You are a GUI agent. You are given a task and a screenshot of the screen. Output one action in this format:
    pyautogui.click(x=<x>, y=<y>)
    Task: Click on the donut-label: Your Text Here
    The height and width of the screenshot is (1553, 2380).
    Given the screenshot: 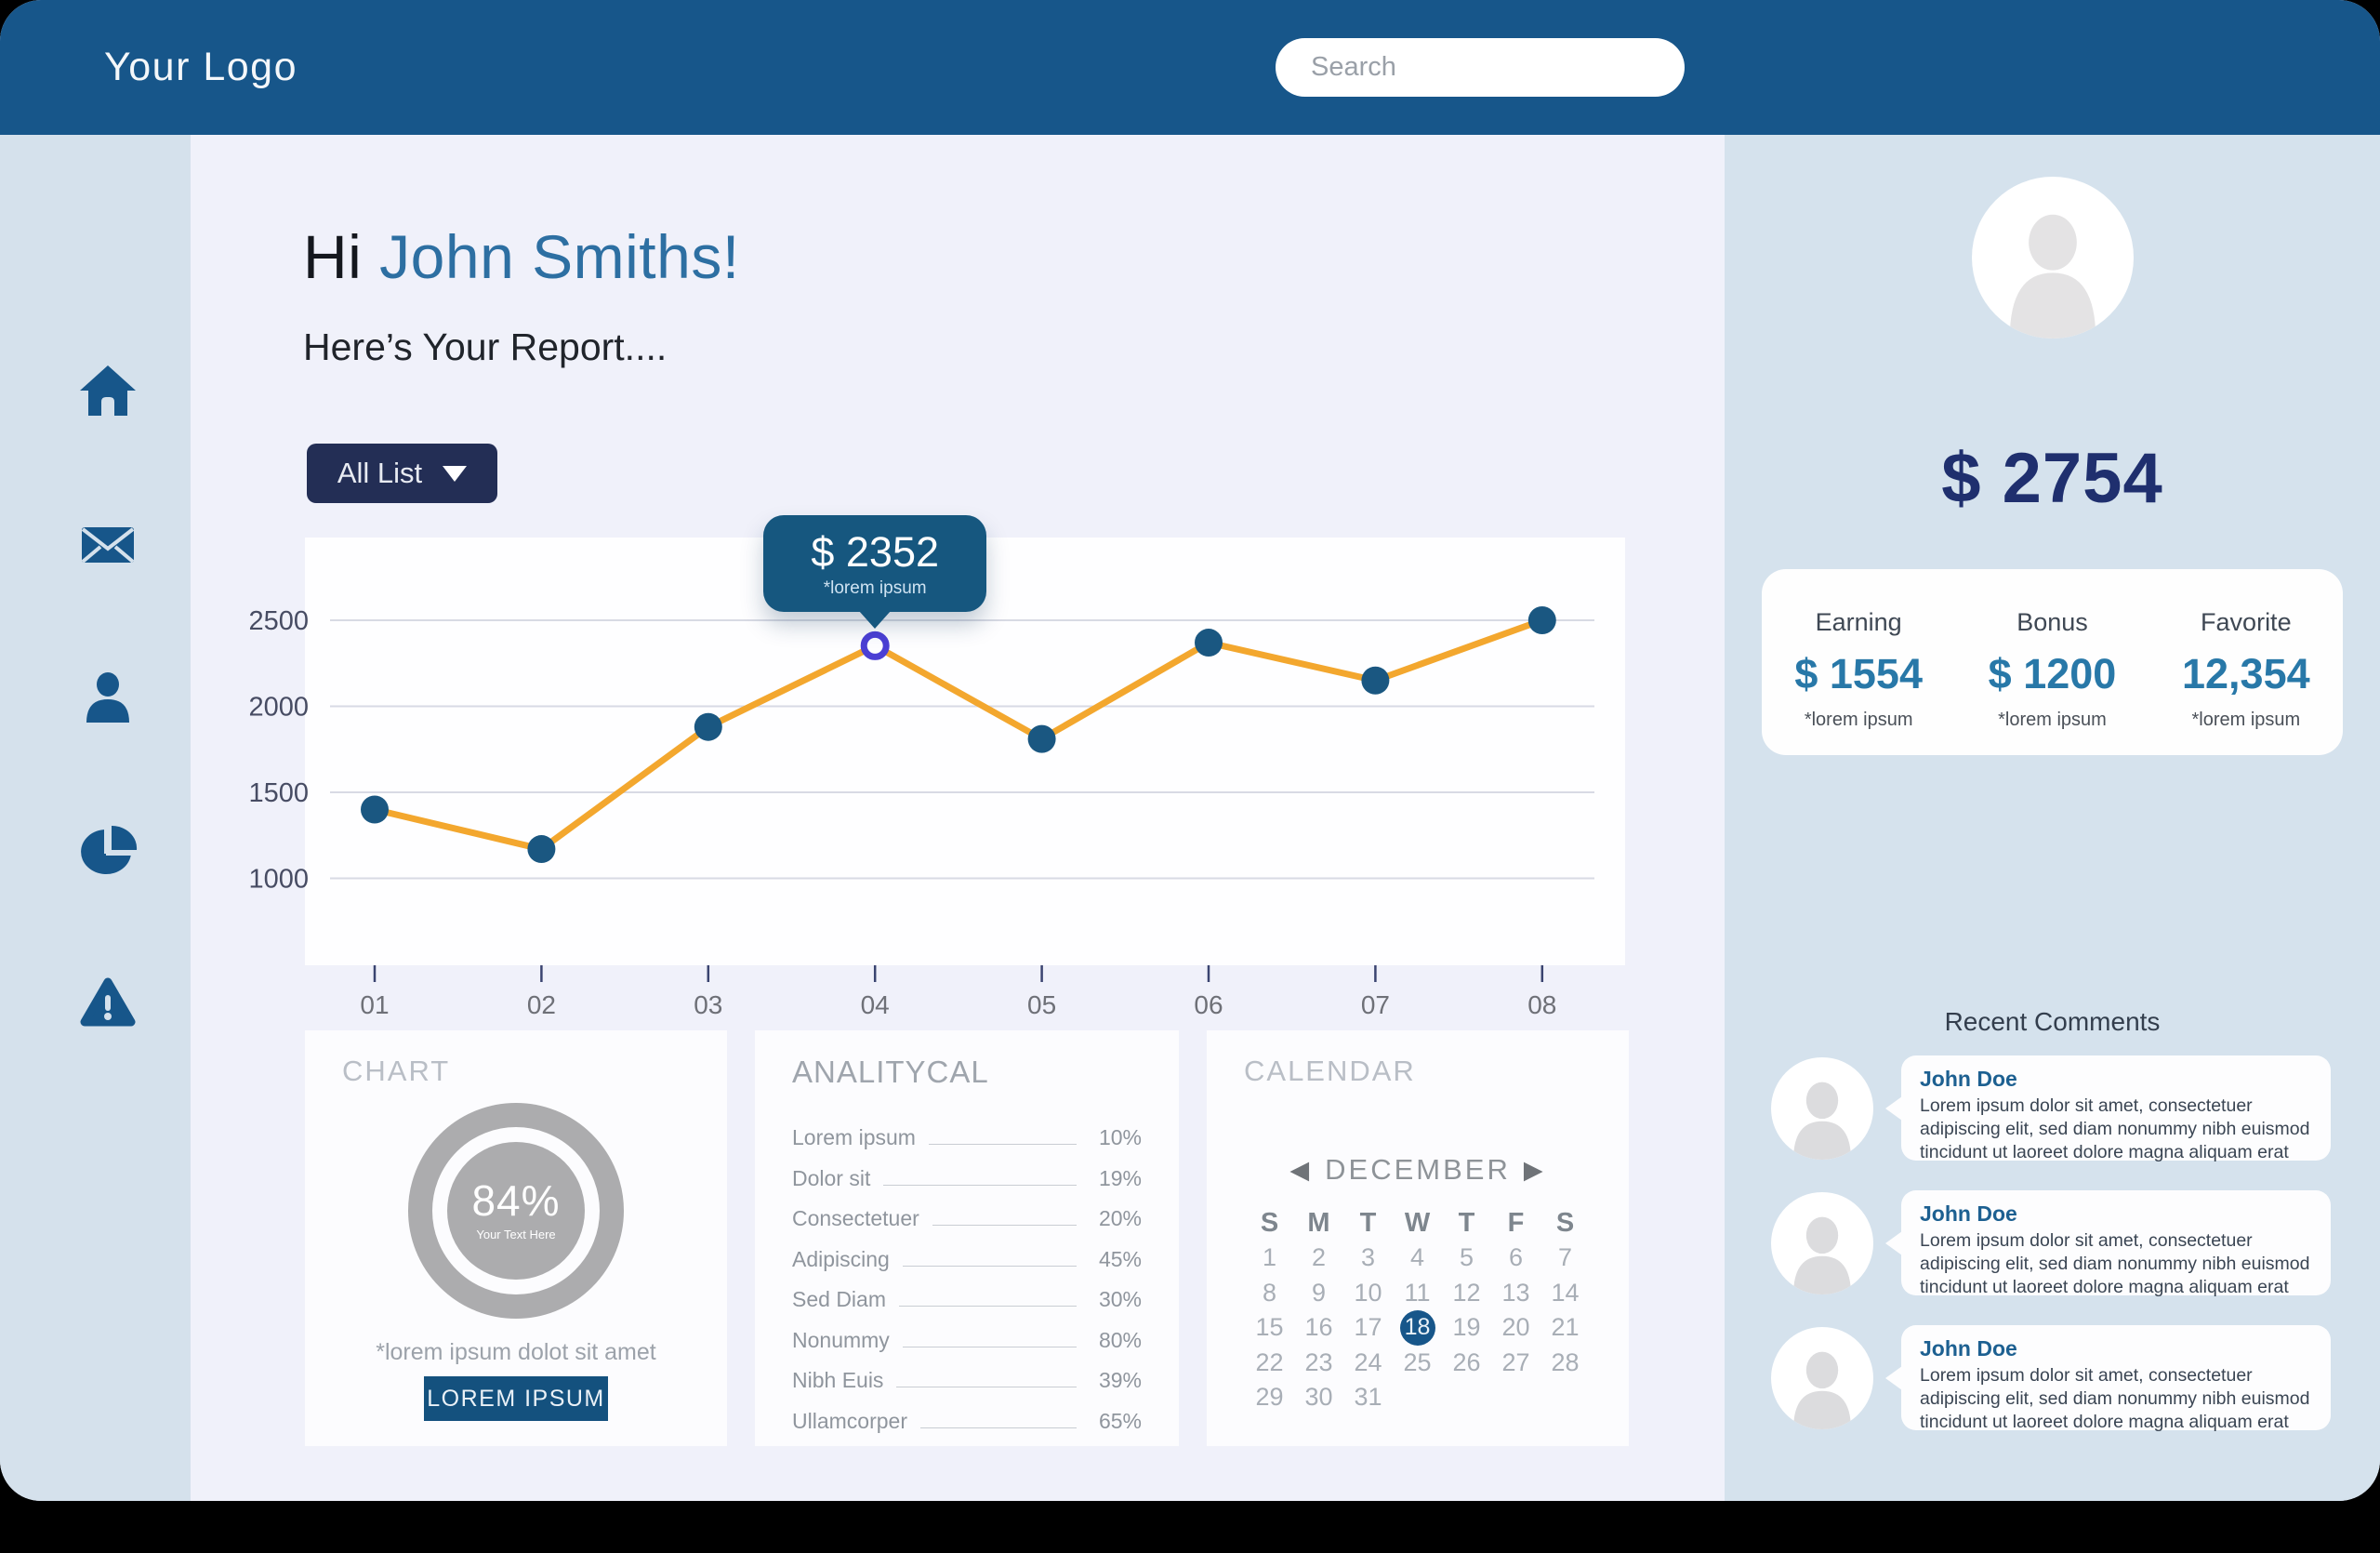 What is the action you would take?
    pyautogui.click(x=516, y=1234)
    